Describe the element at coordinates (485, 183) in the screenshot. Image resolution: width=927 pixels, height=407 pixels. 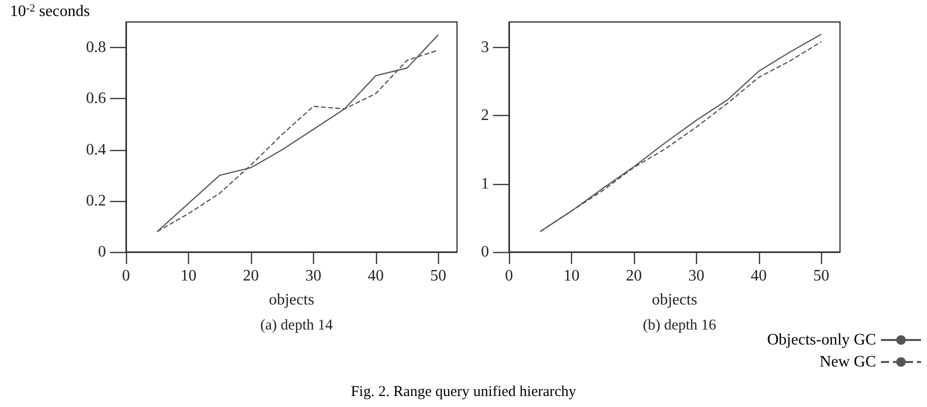
I see `y-tick-label: 1` at that location.